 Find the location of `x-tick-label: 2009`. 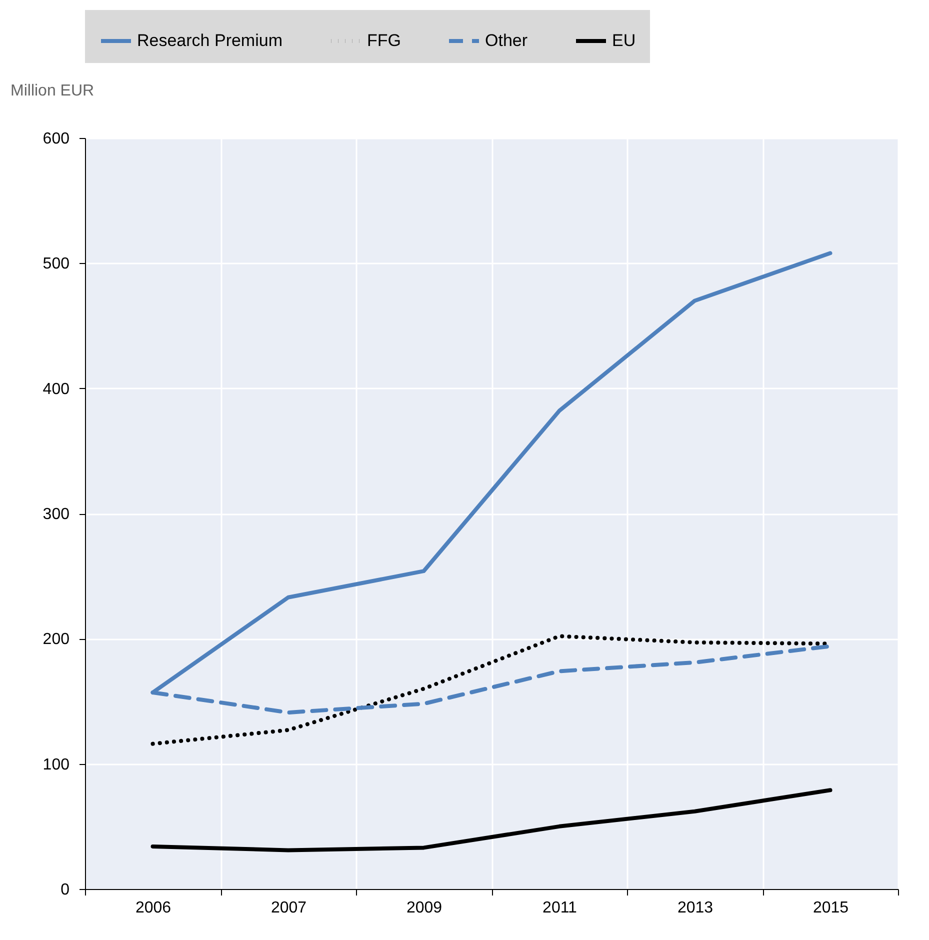

x-tick-label: 2009 is located at coordinates (424, 908).